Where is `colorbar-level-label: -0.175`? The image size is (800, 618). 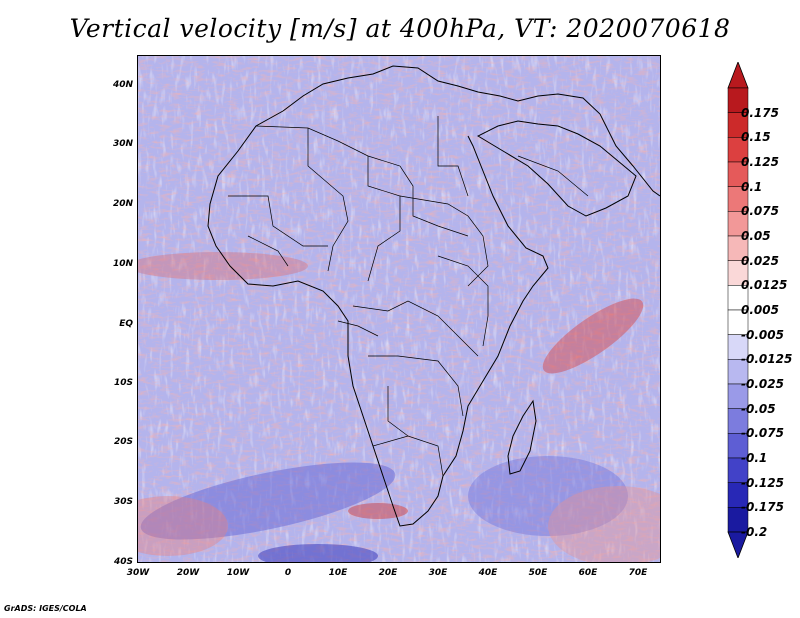
colorbar-level-label: -0.175 is located at coordinates (762, 507).